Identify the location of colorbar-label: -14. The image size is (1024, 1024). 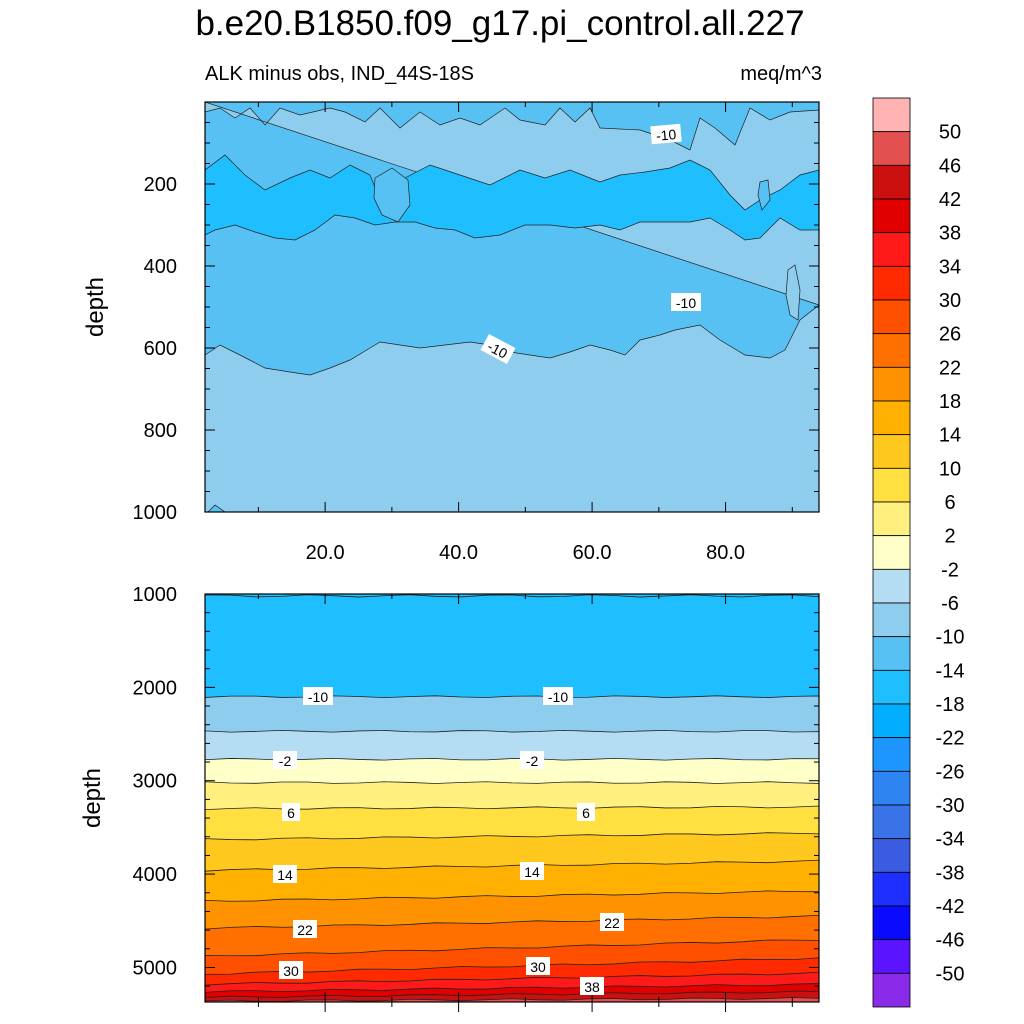
(950, 671).